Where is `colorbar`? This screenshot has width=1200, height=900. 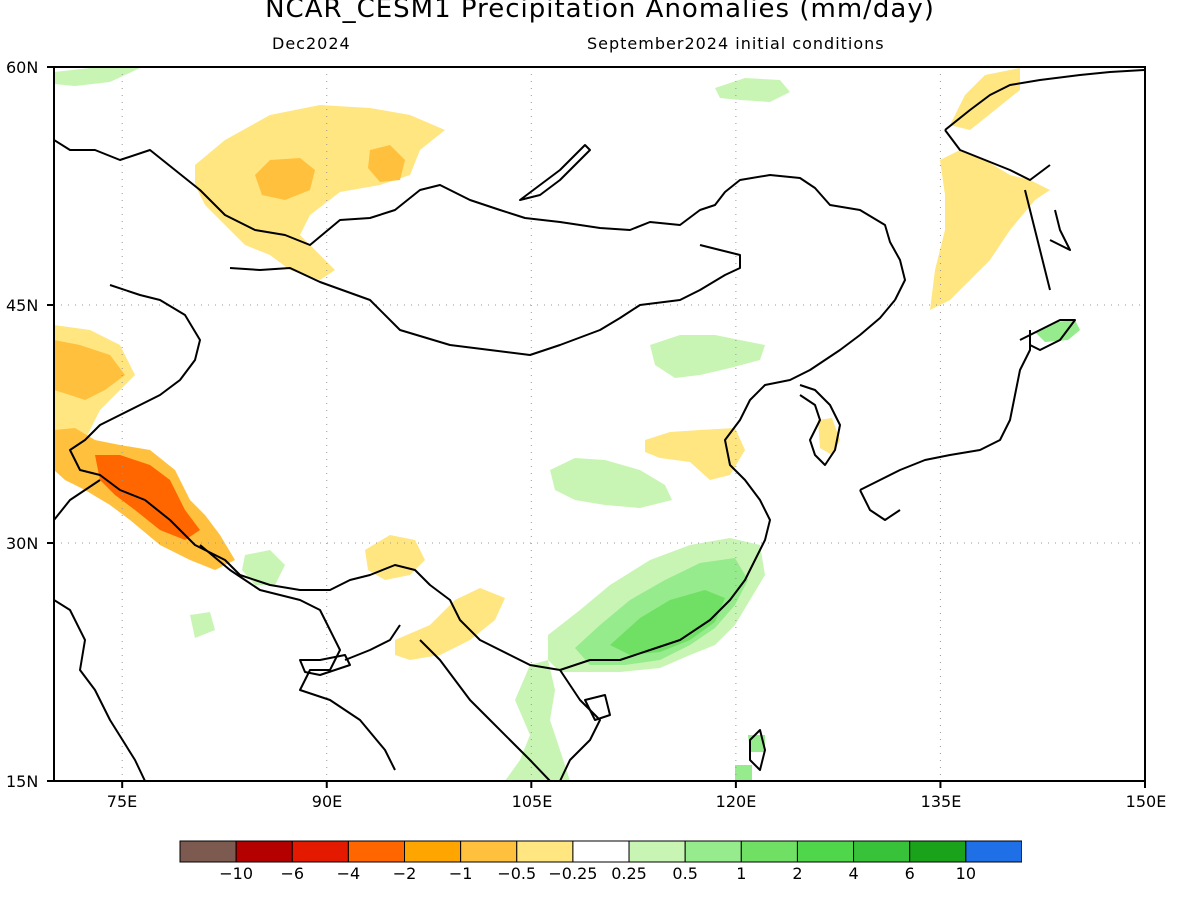
colorbar is located at coordinates (600, 851).